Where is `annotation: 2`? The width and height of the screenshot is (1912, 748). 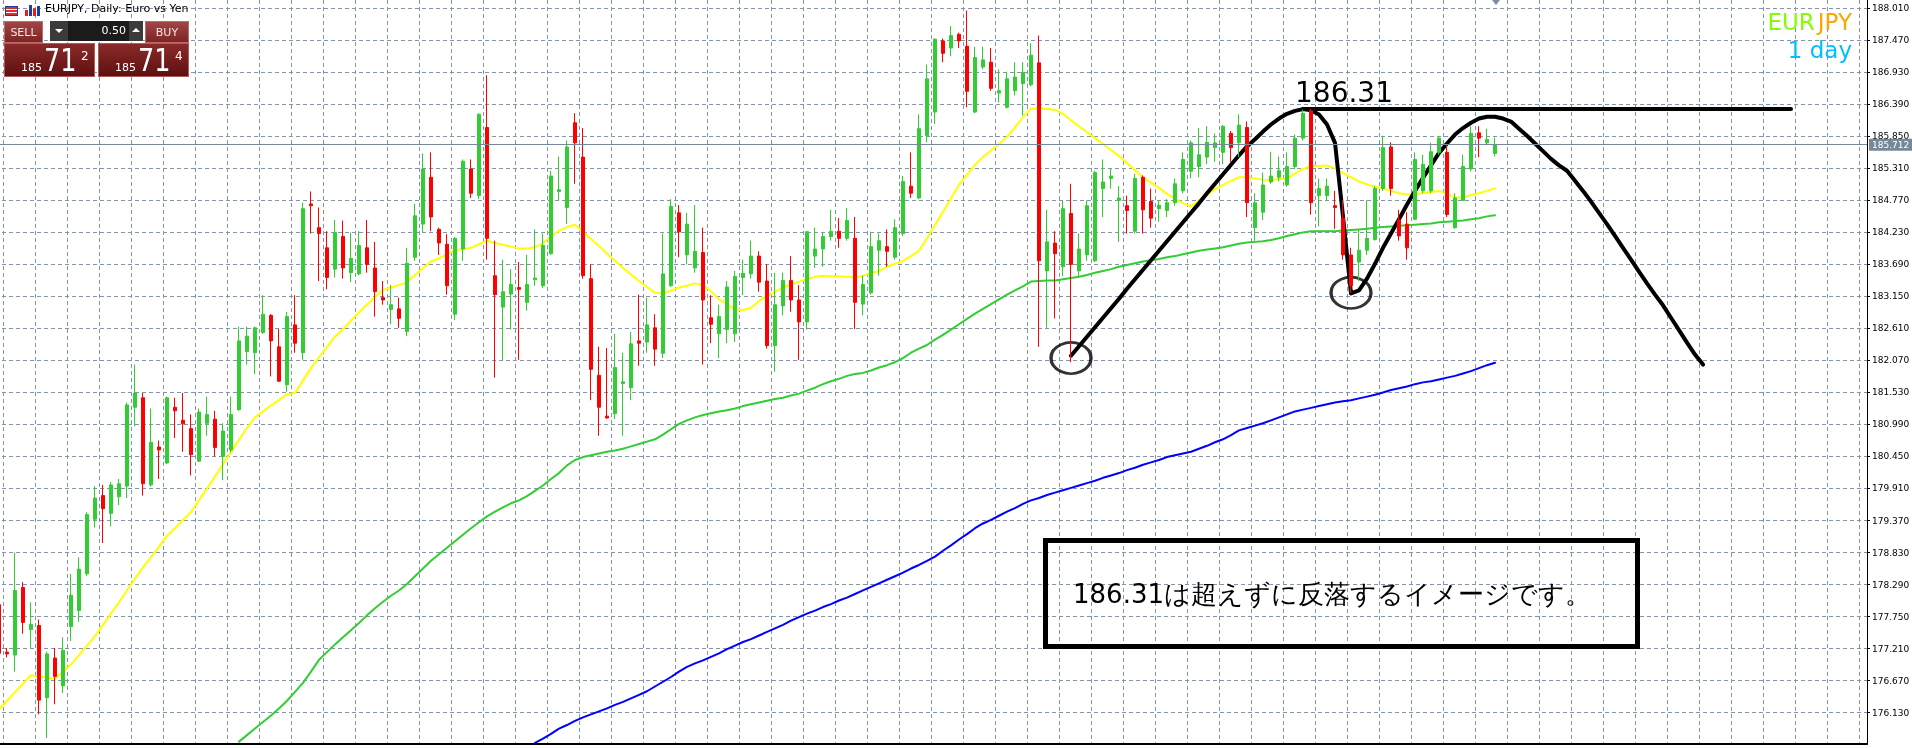 annotation: 2 is located at coordinates (85, 56).